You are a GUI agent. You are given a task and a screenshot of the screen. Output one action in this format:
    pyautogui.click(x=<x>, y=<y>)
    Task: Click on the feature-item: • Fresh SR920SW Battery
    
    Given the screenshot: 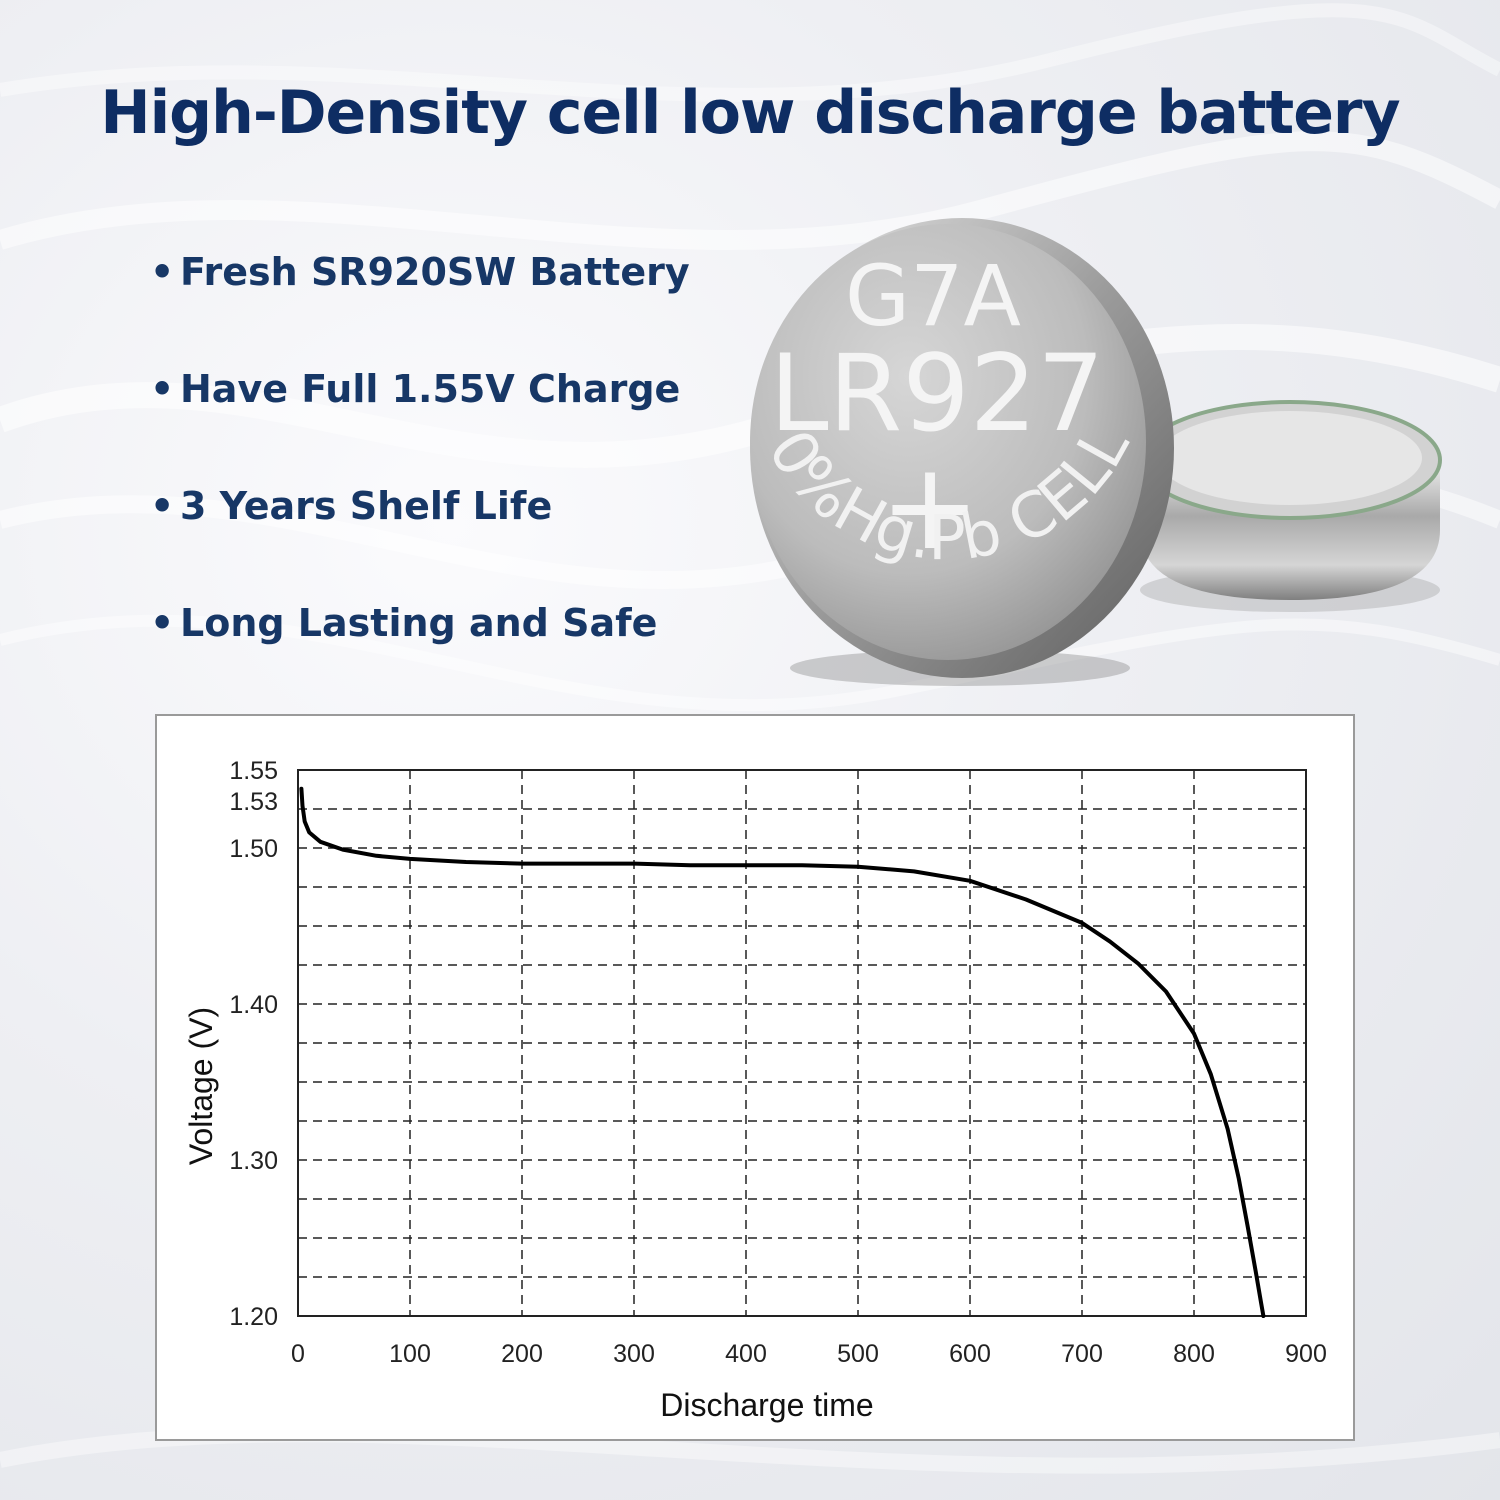 What is the action you would take?
    pyautogui.click(x=420, y=308)
    